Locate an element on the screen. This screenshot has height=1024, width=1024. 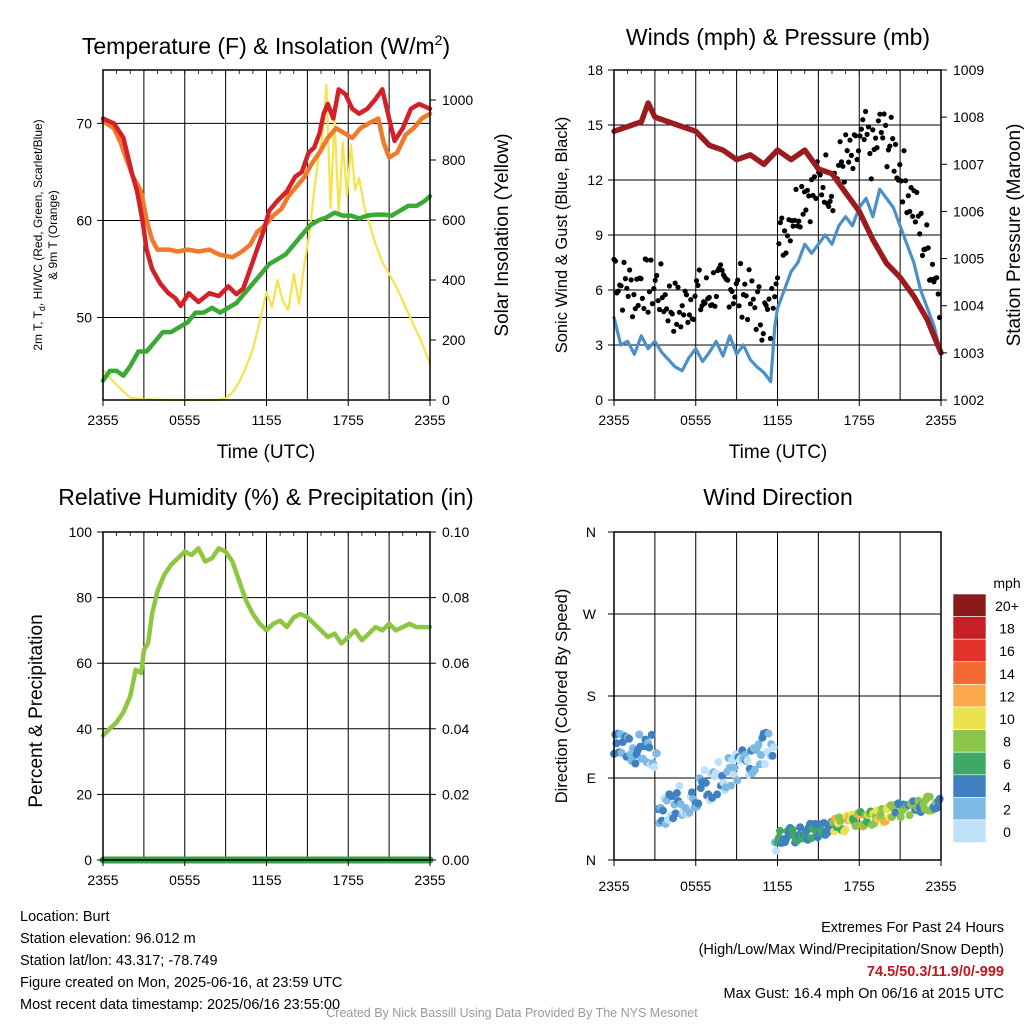
legend-label: 16 is located at coordinates (1007, 651).